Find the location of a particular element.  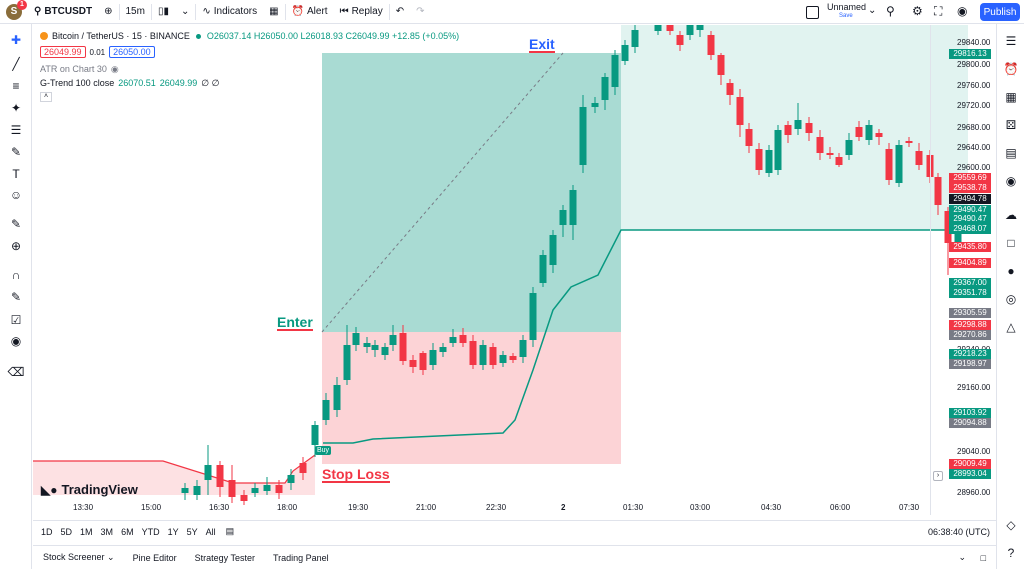

range-button: 5D is located at coordinates (66, 531).